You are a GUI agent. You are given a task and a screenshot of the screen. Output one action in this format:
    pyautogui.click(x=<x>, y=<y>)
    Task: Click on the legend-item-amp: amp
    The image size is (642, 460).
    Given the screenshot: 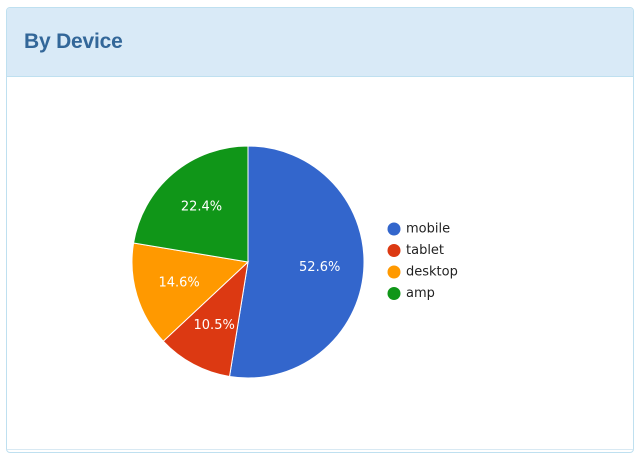 What is the action you would take?
    pyautogui.click(x=411, y=293)
    